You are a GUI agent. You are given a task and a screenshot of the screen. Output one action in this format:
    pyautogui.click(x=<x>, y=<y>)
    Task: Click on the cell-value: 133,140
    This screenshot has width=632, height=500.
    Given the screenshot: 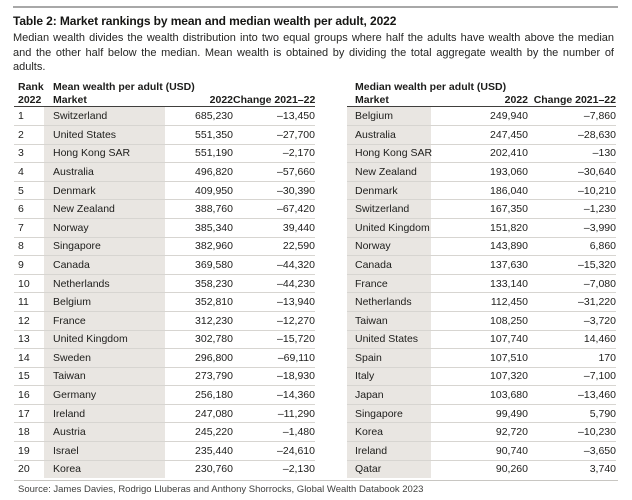 What is the action you would take?
    pyautogui.click(x=509, y=283)
    